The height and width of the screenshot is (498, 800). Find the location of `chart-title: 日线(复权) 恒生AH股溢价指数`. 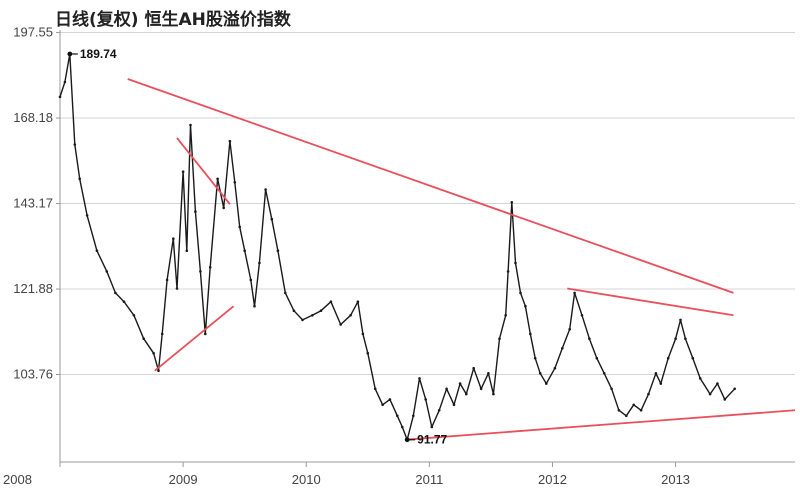

chart-title: 日线(复权) 恒生AH股溢价指数 is located at coordinates (173, 19).